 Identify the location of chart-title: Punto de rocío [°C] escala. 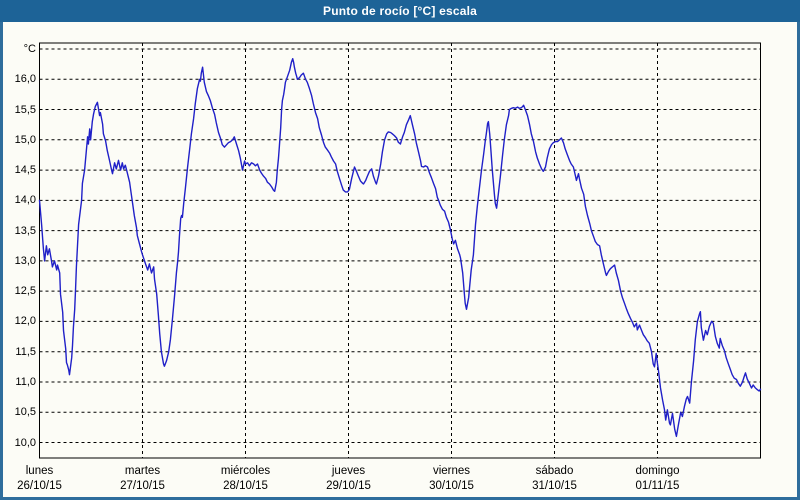
(400, 11).